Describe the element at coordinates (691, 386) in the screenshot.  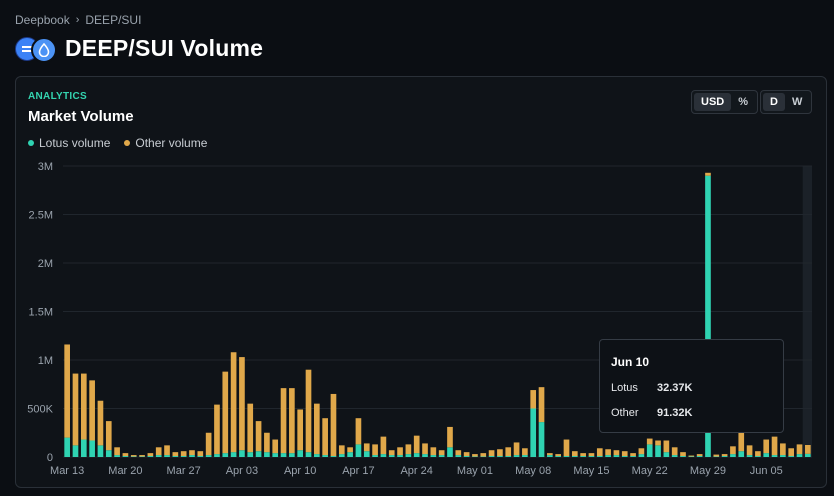
I see `chart-tooltip: Jun 10 Lotus 32.37K Other 91.32K` at that location.